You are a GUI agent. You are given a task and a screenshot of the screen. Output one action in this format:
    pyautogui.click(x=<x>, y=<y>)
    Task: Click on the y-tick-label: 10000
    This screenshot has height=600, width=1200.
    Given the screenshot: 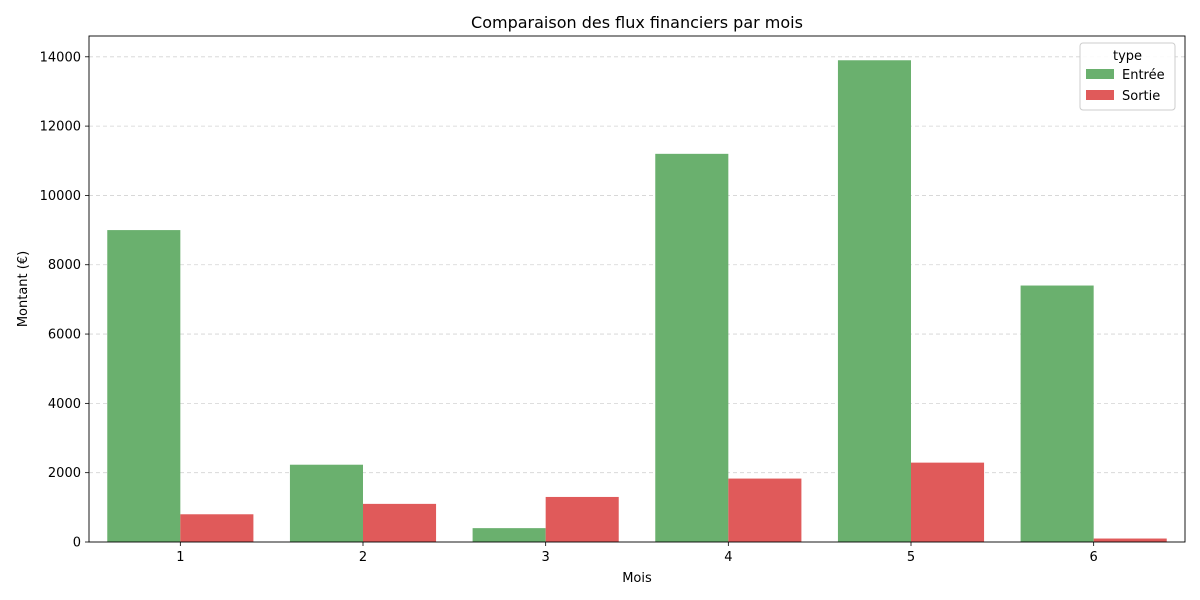 What is the action you would take?
    pyautogui.click(x=60, y=196)
    